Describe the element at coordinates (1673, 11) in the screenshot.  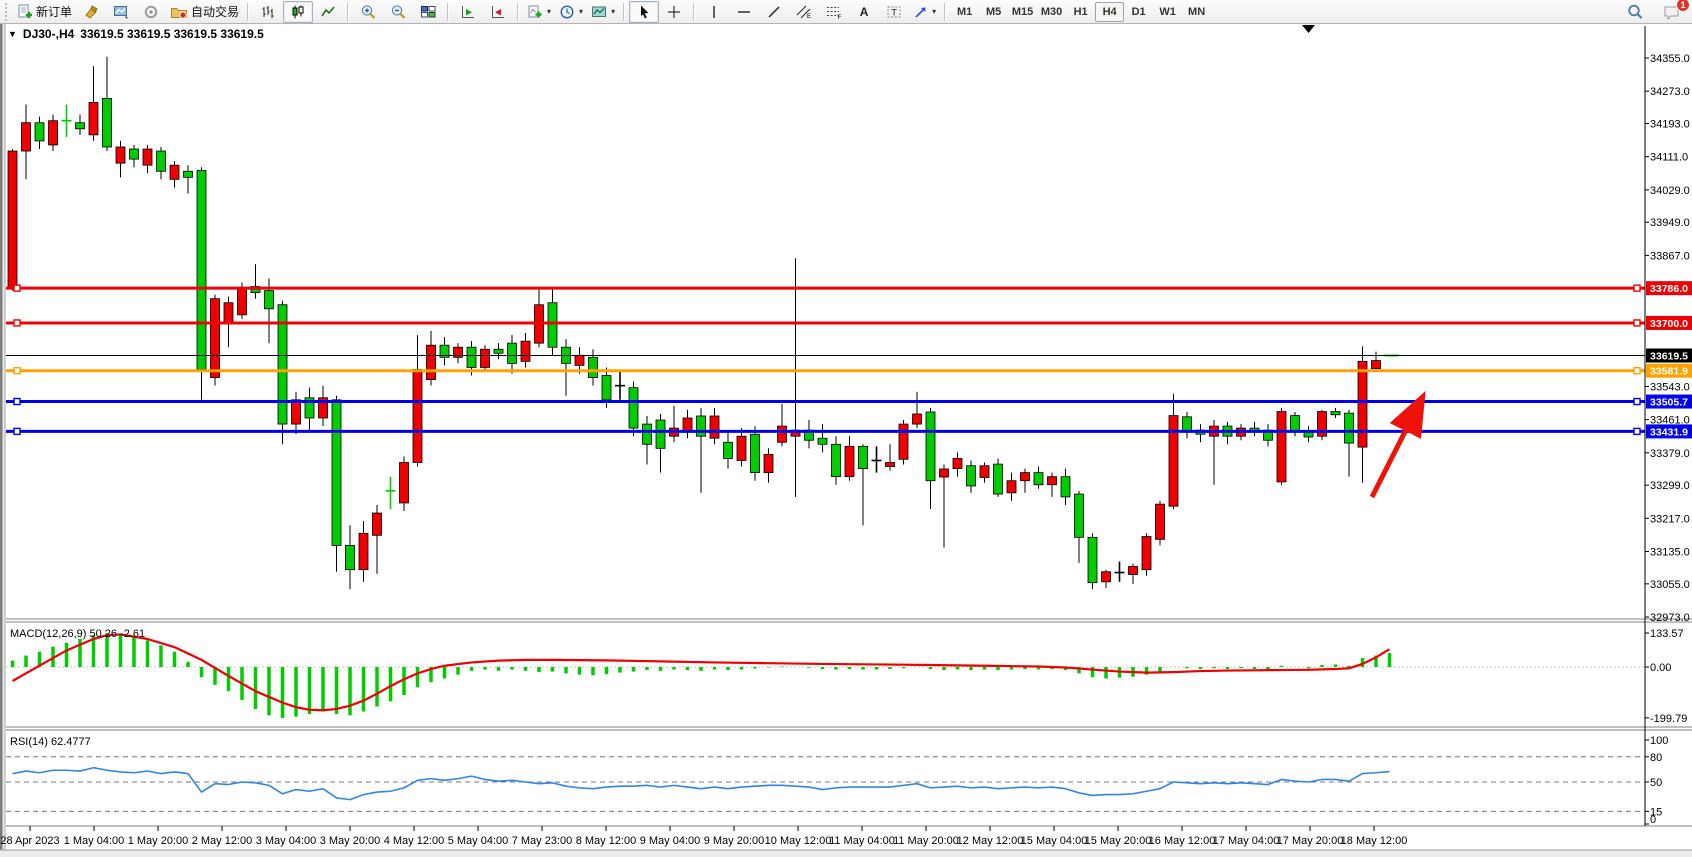
I see `messages-button: 1` at that location.